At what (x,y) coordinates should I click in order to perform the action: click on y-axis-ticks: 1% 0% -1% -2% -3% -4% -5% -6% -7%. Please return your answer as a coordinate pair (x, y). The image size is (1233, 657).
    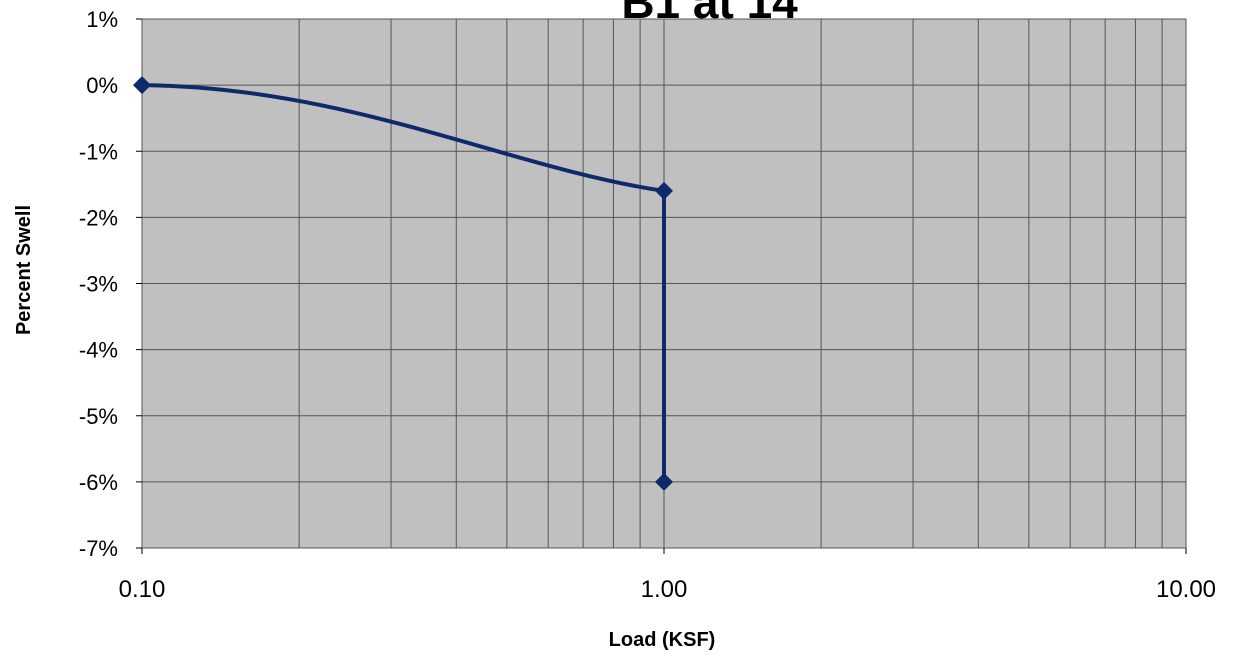
    Looking at the image, I should click on (110, 284).